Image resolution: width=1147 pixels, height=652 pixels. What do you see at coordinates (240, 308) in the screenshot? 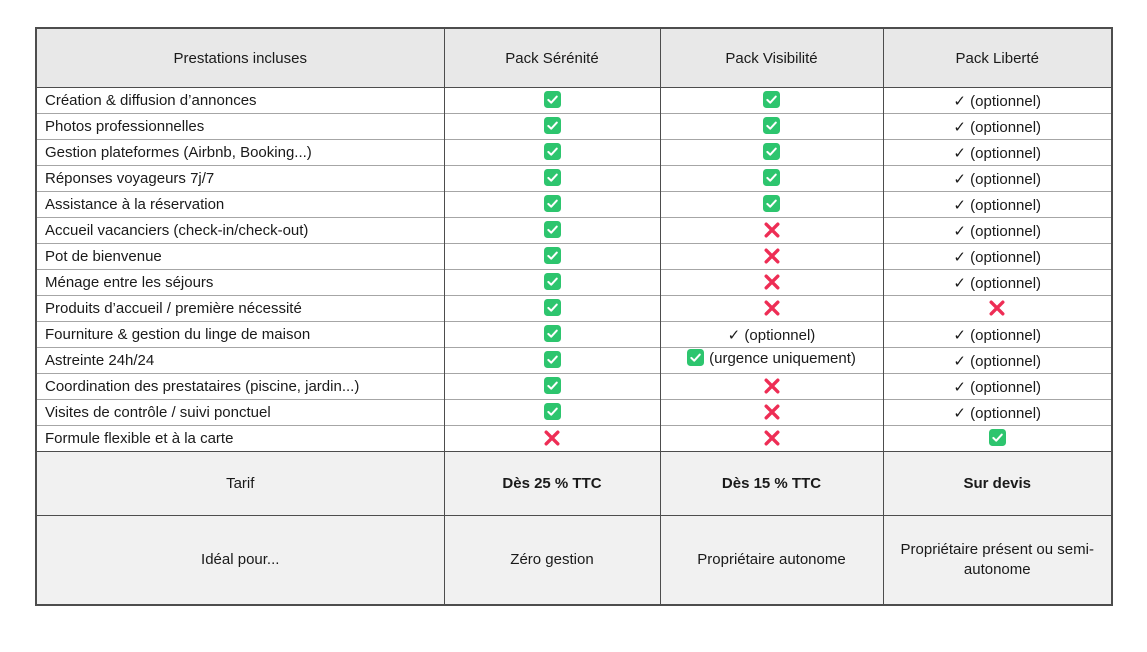
I see `feature-label: Produits d’accueil / première nécessité` at bounding box center [240, 308].